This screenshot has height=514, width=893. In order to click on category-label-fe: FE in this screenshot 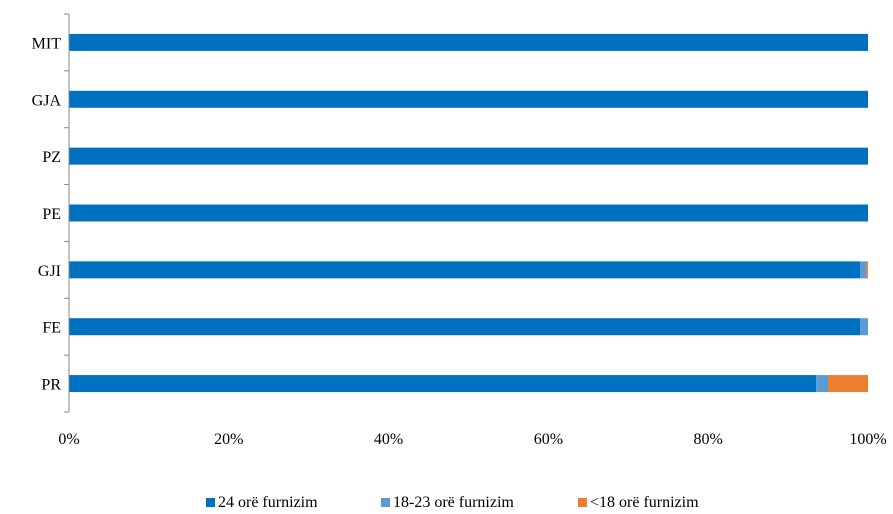, I will do `click(51, 328)`.